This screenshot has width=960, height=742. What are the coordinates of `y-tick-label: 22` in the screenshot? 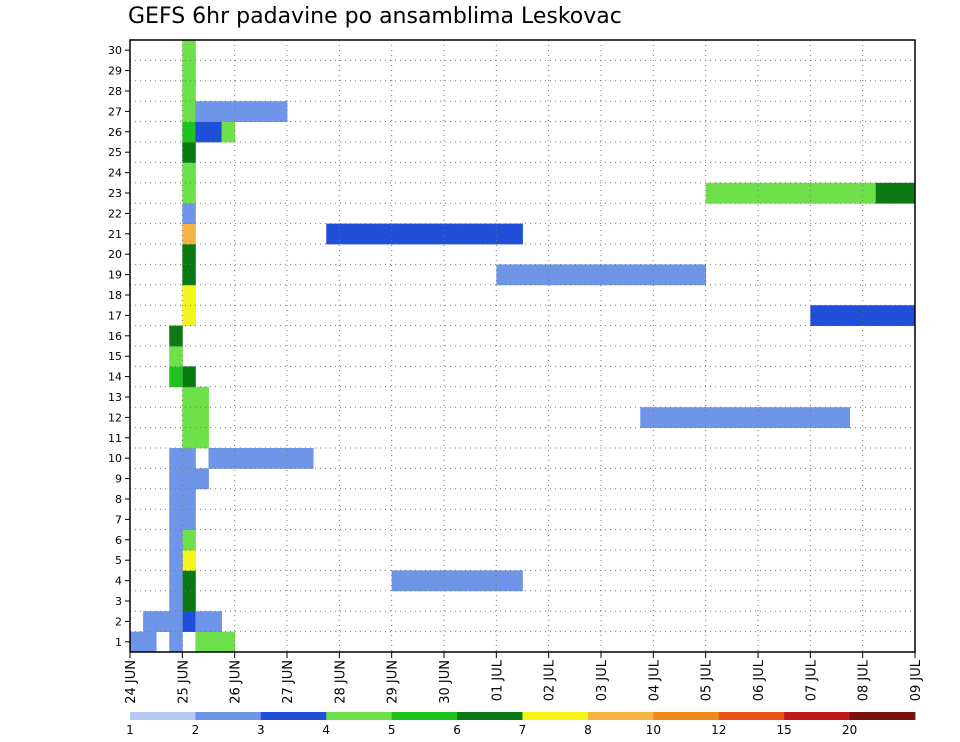 It's located at (115, 213).